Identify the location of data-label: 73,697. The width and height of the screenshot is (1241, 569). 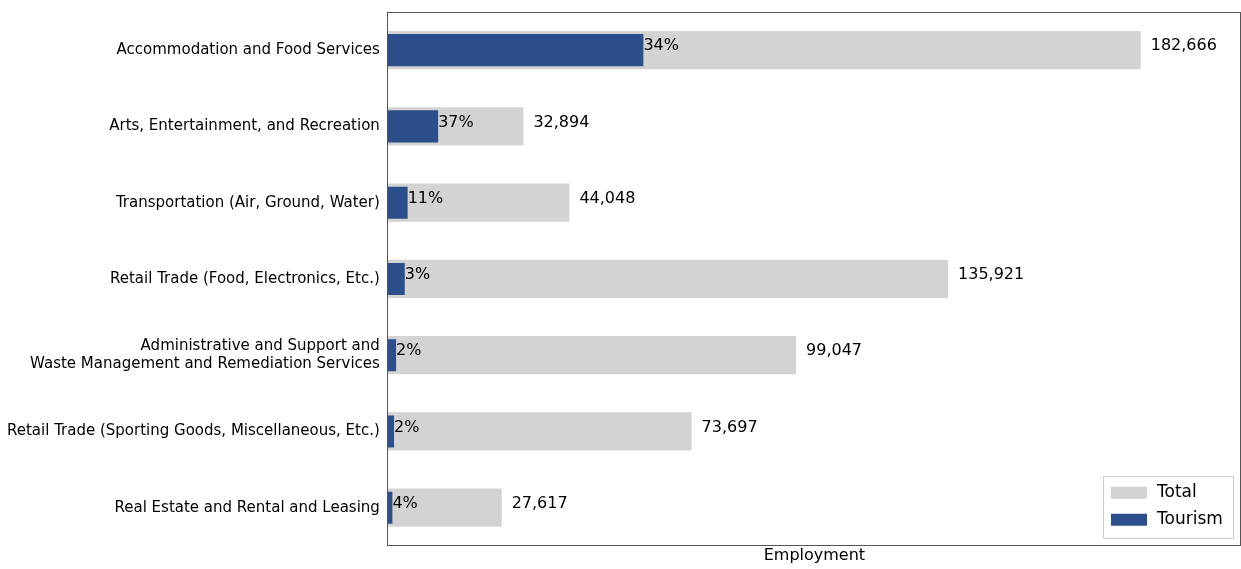
(729, 426).